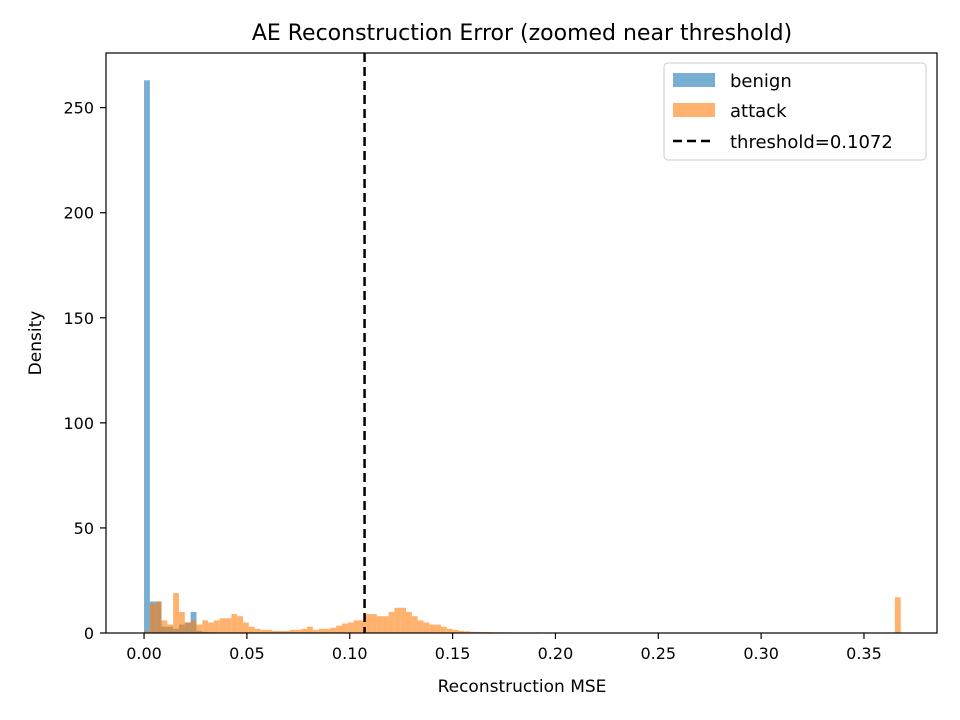 The image size is (960, 720). Describe the element at coordinates (761, 81) in the screenshot. I see `legend-label-benign: benign` at that location.